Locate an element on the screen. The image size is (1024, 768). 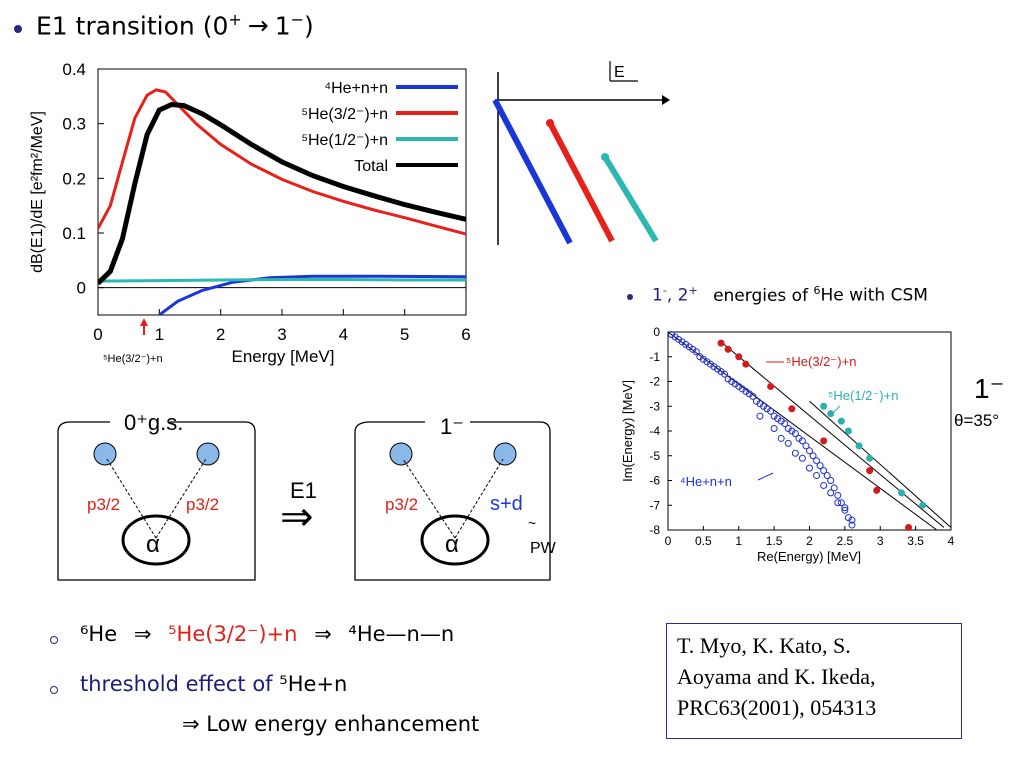
csm-y-tick-label: -8 is located at coordinates (654, 530).